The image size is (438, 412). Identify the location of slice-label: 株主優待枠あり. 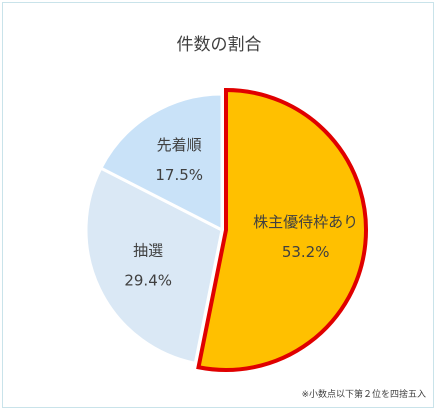
(305, 222).